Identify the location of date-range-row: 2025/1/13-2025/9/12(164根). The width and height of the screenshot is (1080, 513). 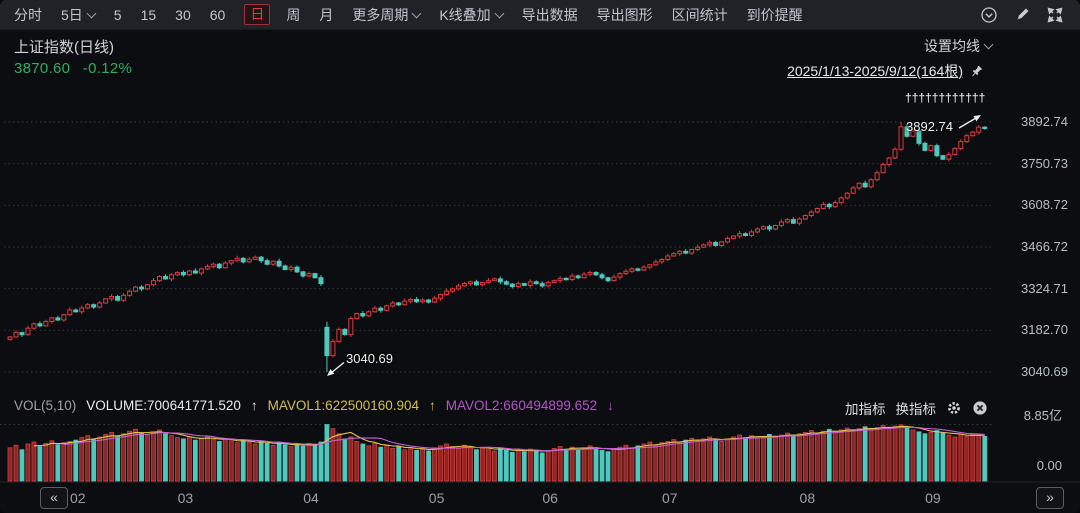
(885, 71).